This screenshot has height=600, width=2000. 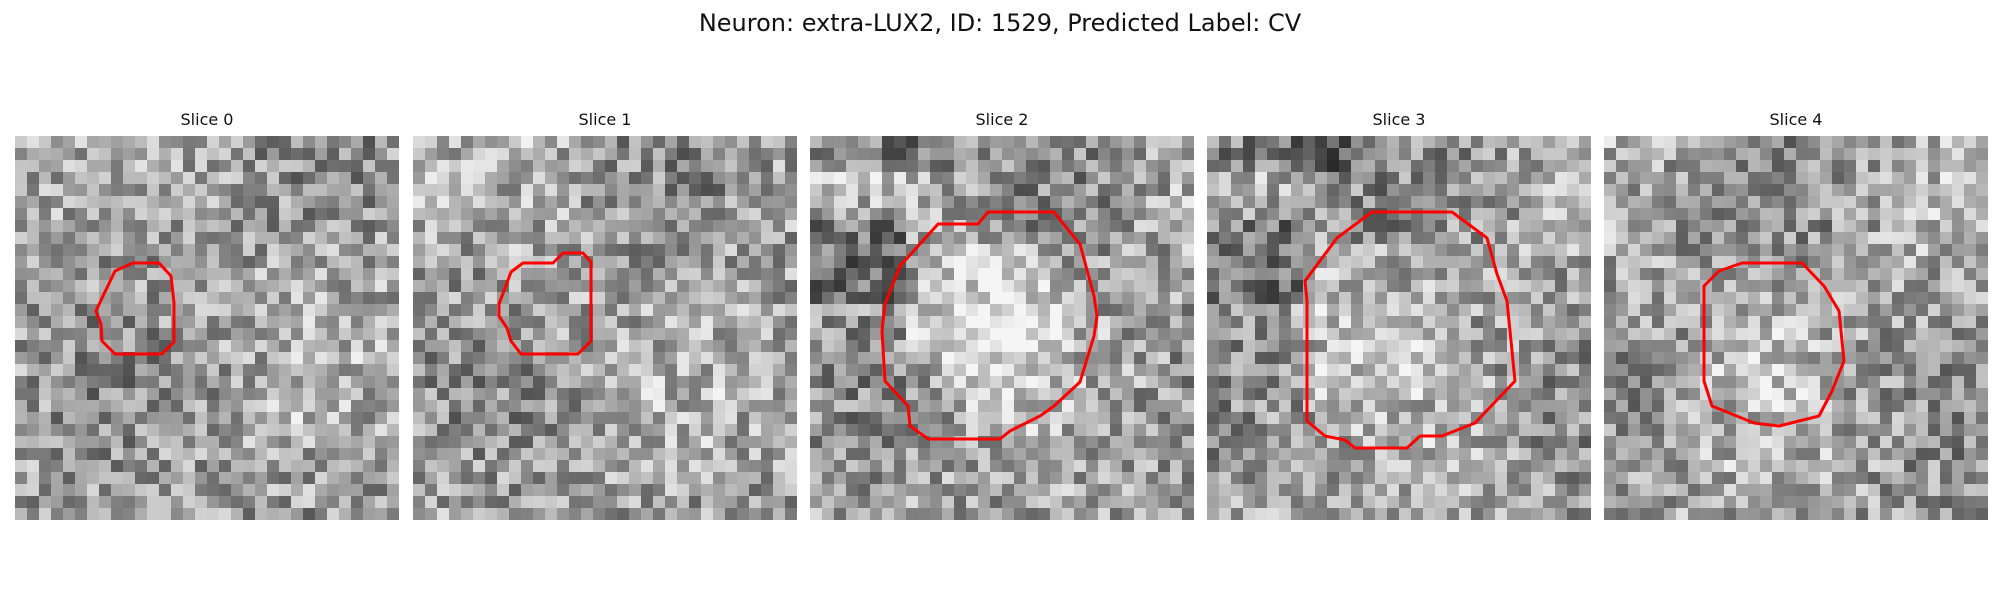 What do you see at coordinates (1796, 119) in the screenshot?
I see `slice-title-4: Slice 4` at bounding box center [1796, 119].